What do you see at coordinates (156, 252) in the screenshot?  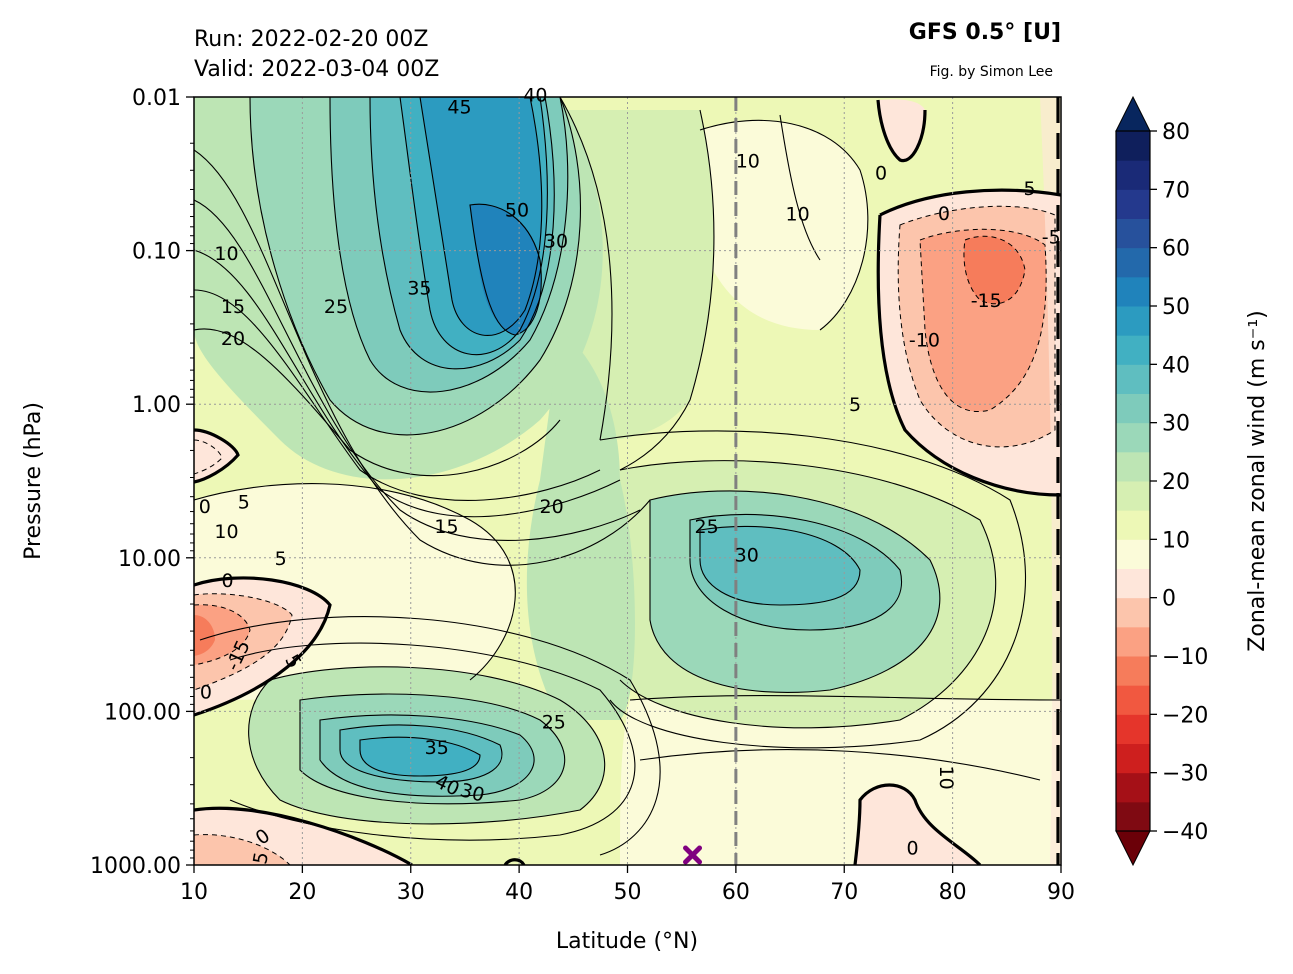 I see `y-tick-label: 0.10` at bounding box center [156, 252].